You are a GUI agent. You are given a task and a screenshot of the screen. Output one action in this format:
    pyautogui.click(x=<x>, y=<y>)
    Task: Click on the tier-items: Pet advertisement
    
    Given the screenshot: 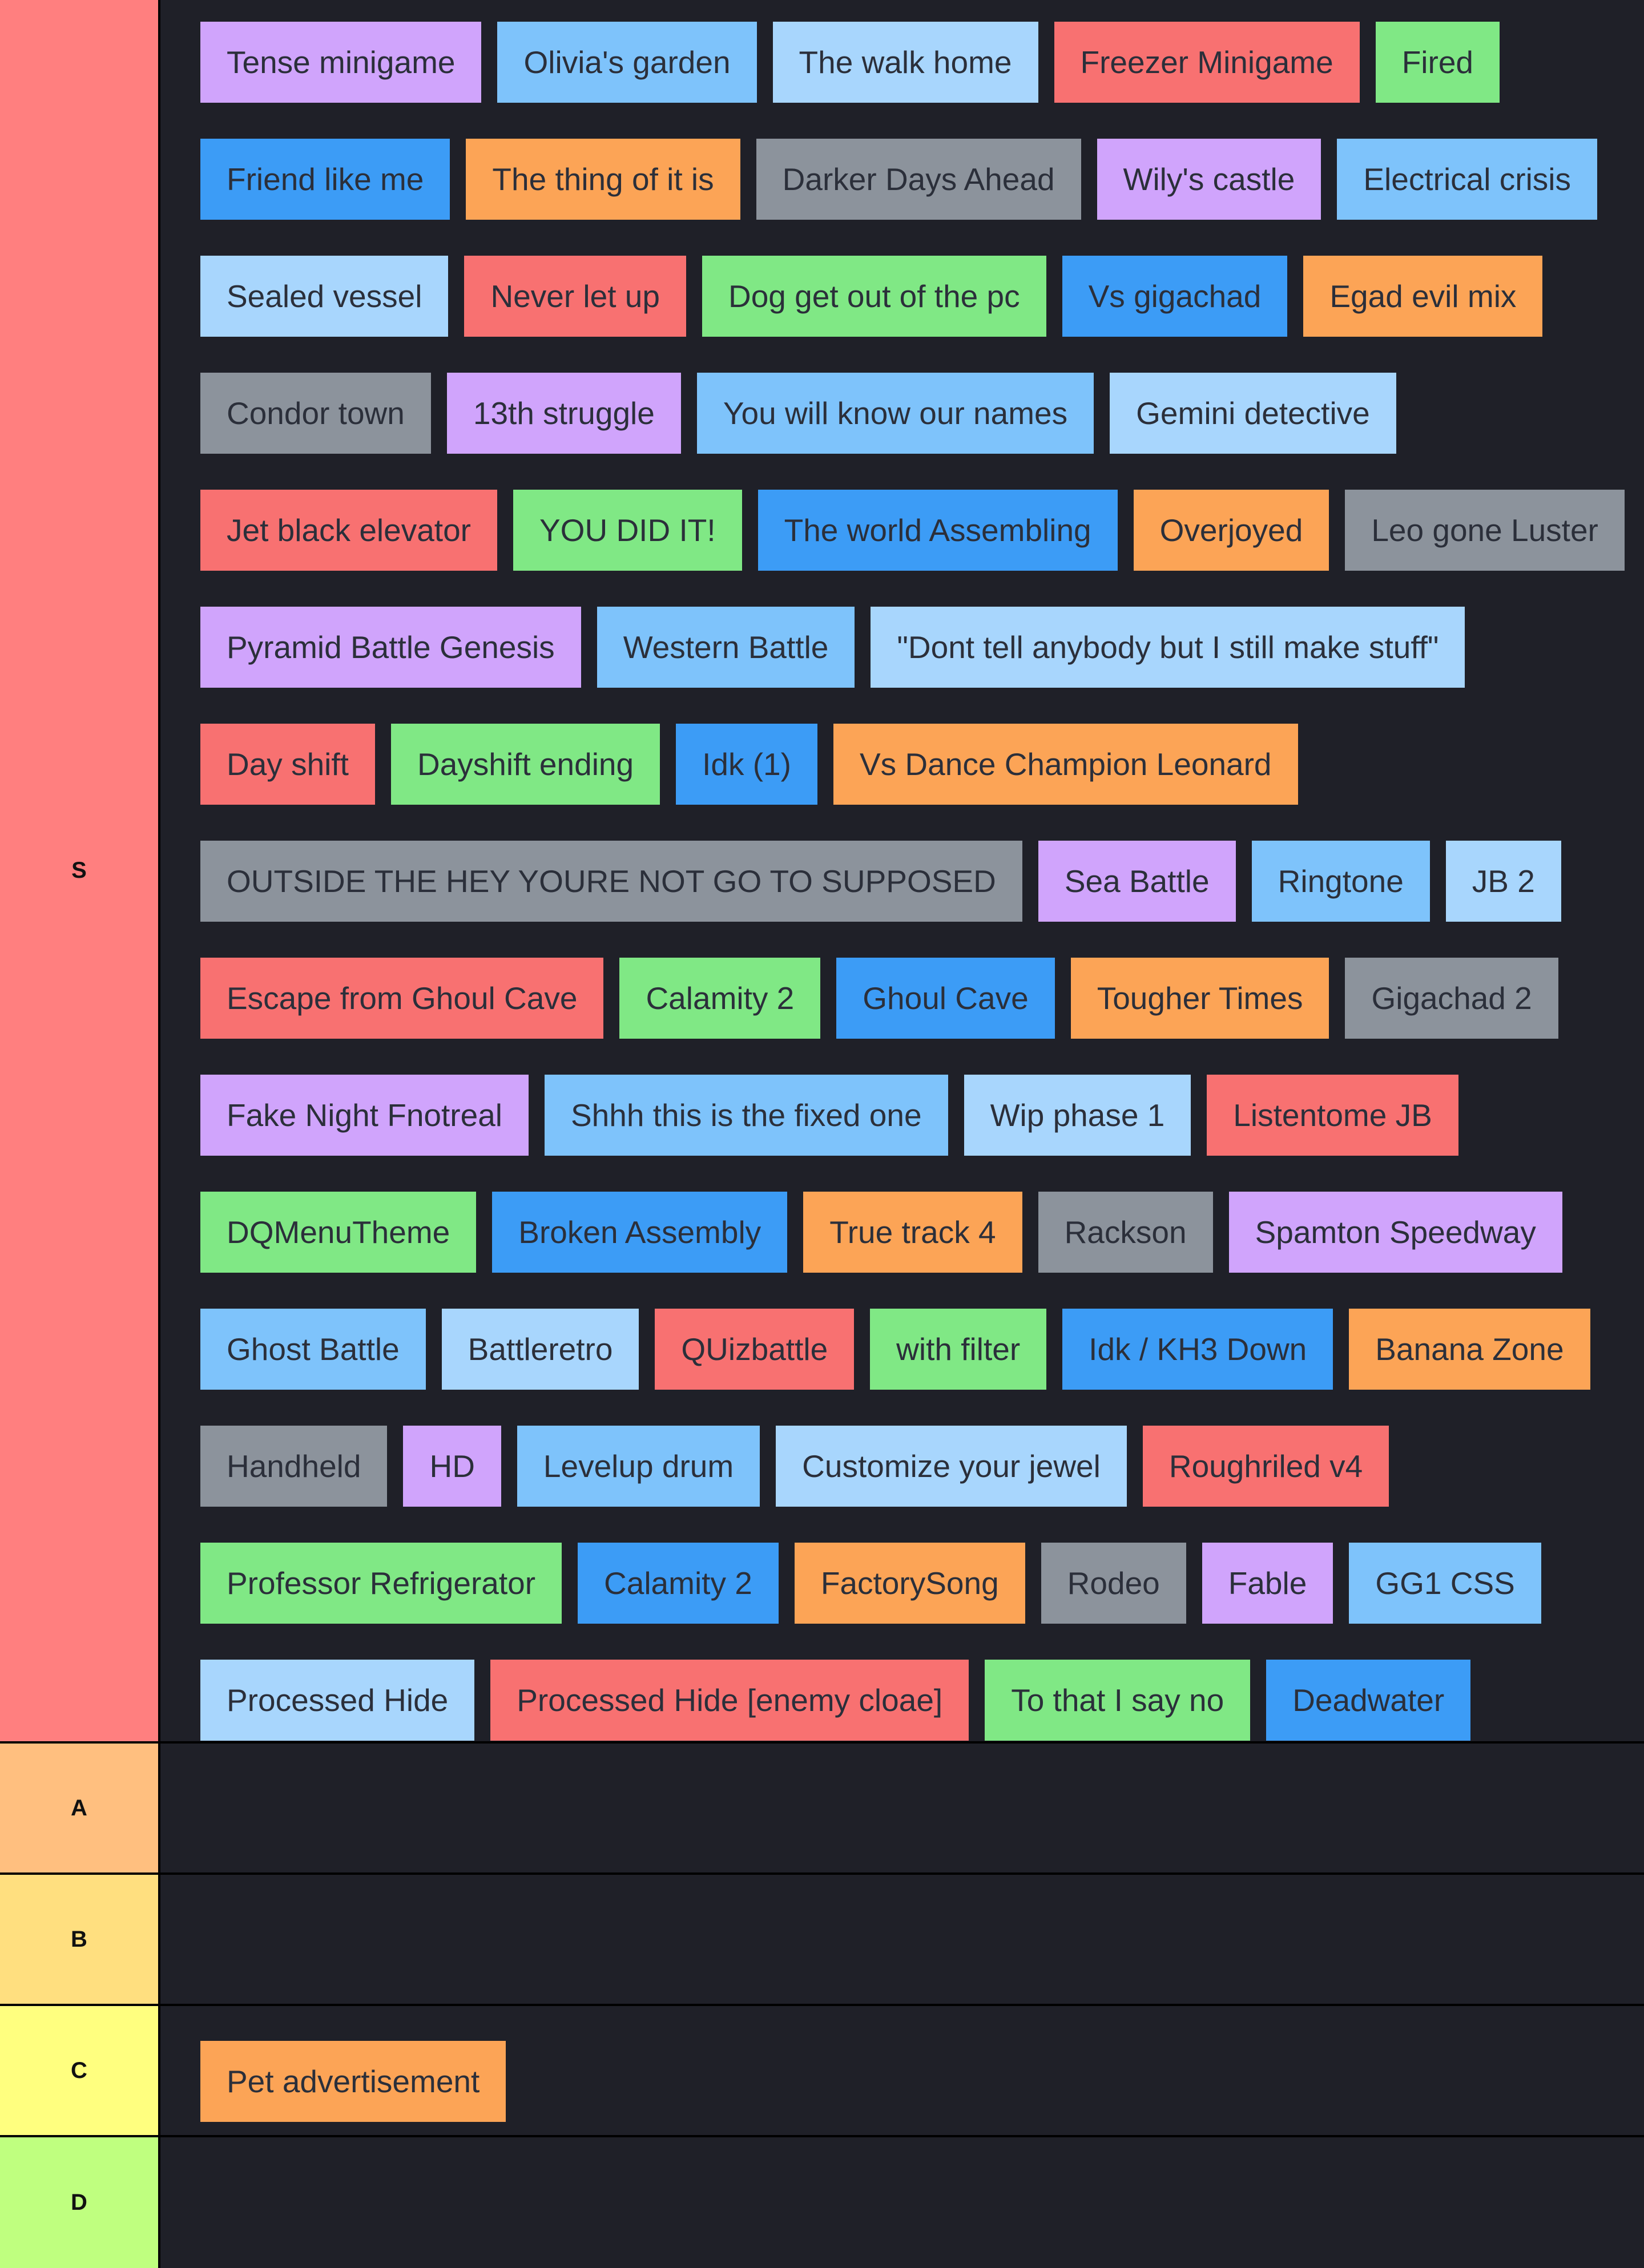 What is the action you would take?
    pyautogui.click(x=902, y=2070)
    